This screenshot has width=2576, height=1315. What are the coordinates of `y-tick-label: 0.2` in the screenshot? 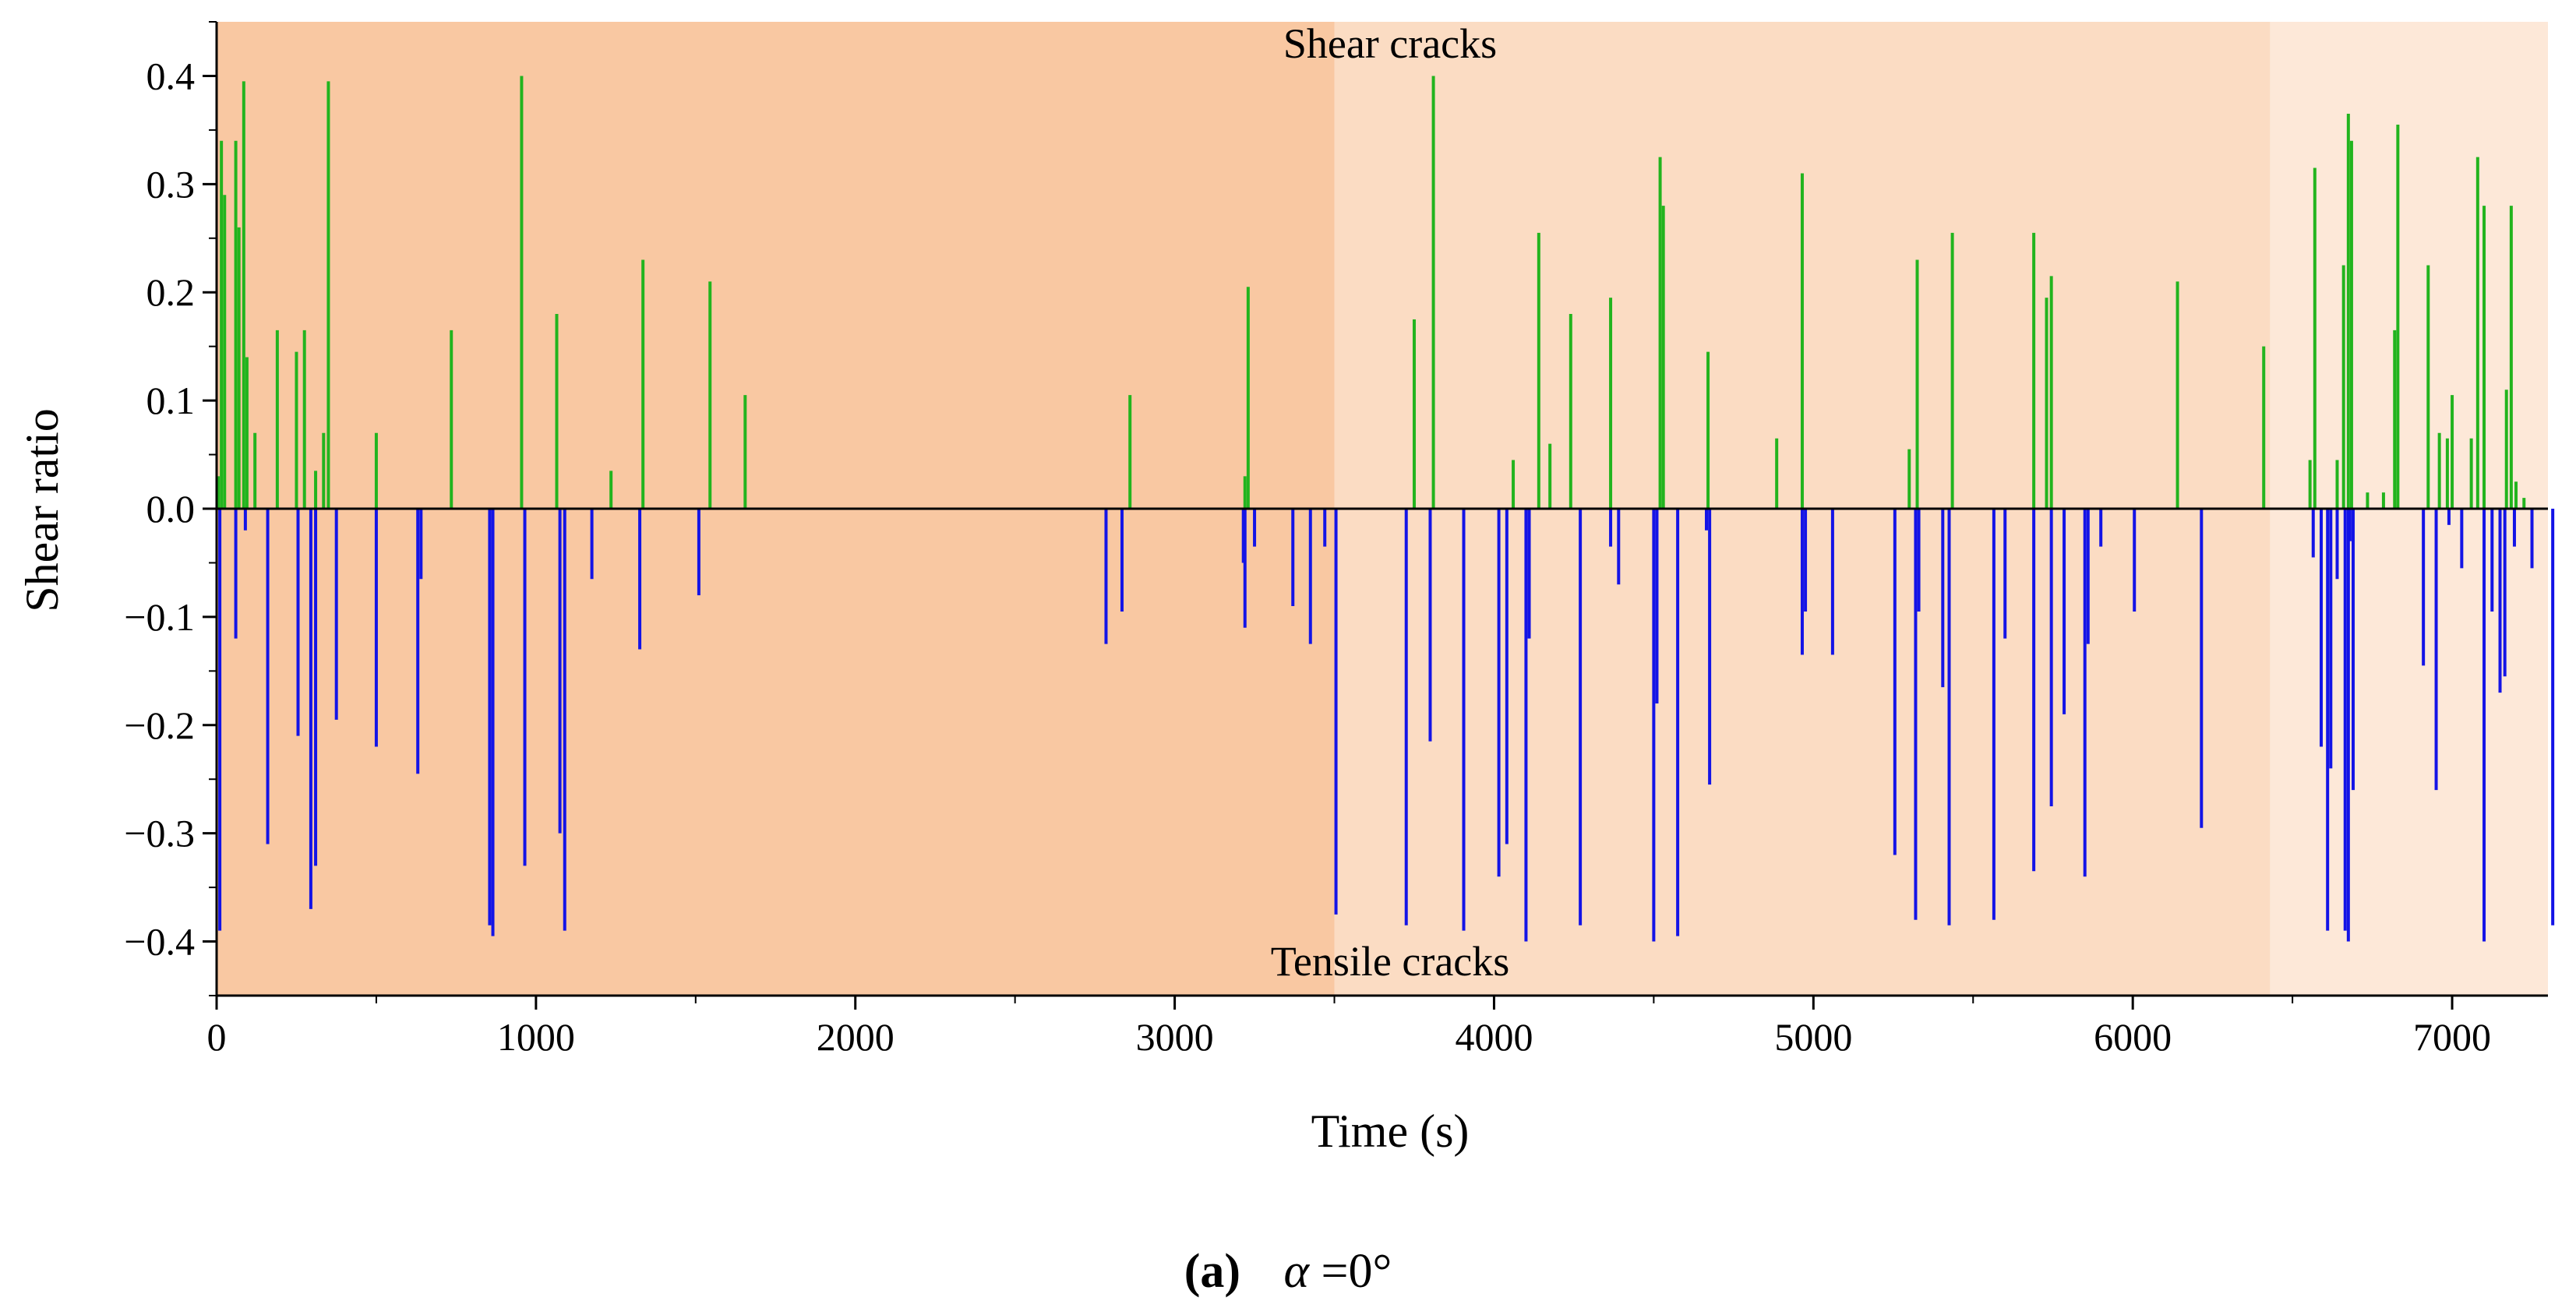 It's located at (171, 292).